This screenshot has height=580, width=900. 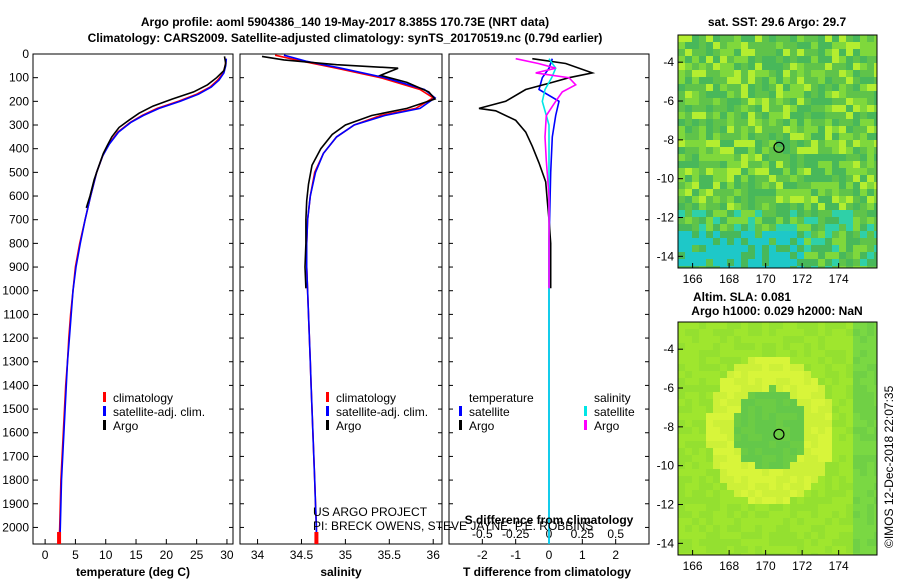 What do you see at coordinates (258, 555) in the screenshot?
I see `x-tick-label: 34` at bounding box center [258, 555].